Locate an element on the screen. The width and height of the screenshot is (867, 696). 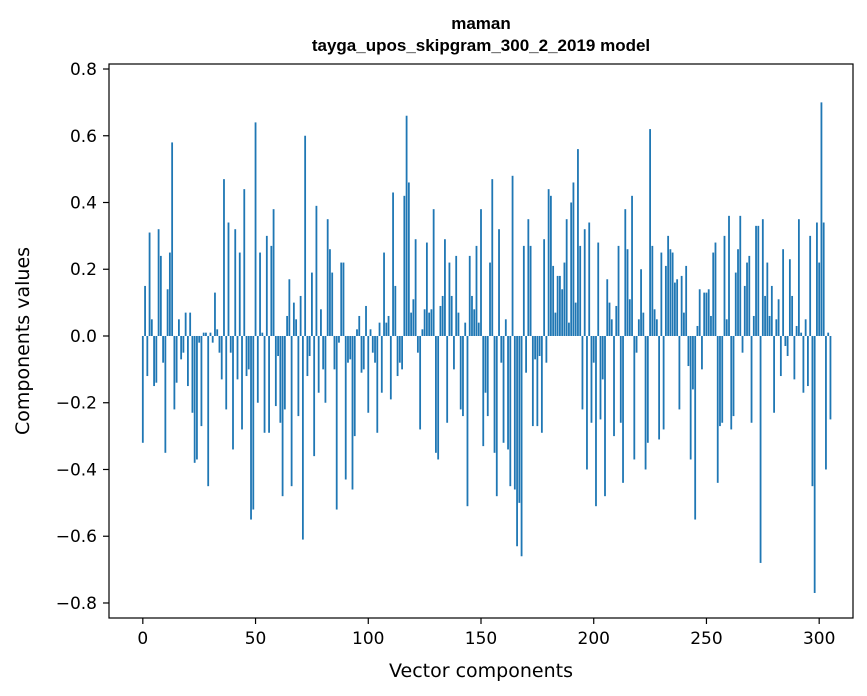
y-tick-label-2: −0.4 is located at coordinates (76, 470).